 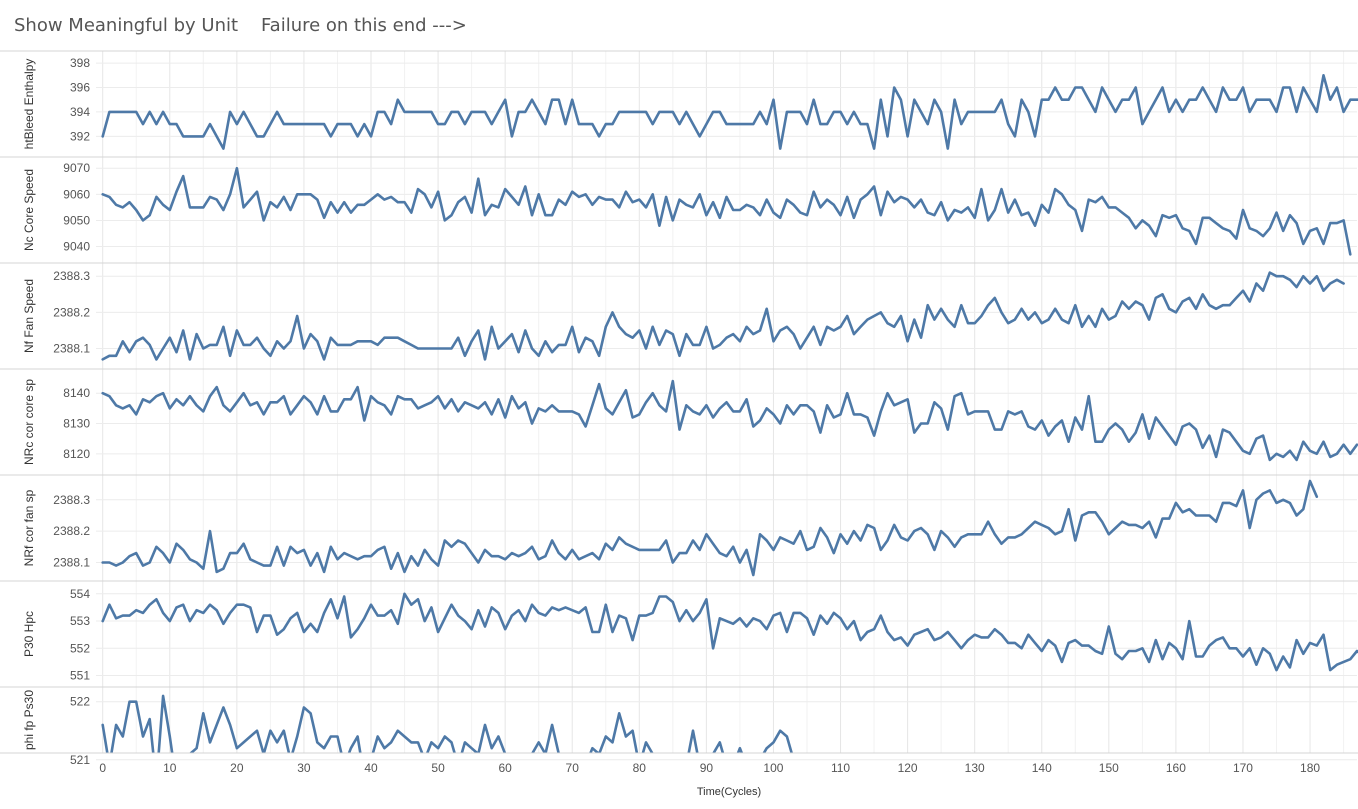 What do you see at coordinates (505, 768) in the screenshot?
I see `x-tick-label: 60` at bounding box center [505, 768].